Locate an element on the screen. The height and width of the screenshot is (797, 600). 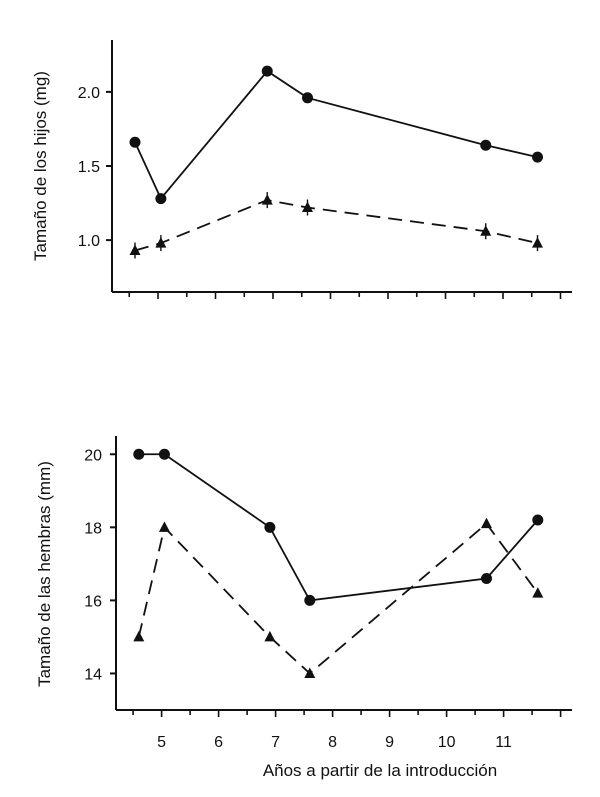
x-tick-label: 7 is located at coordinates (275, 742).